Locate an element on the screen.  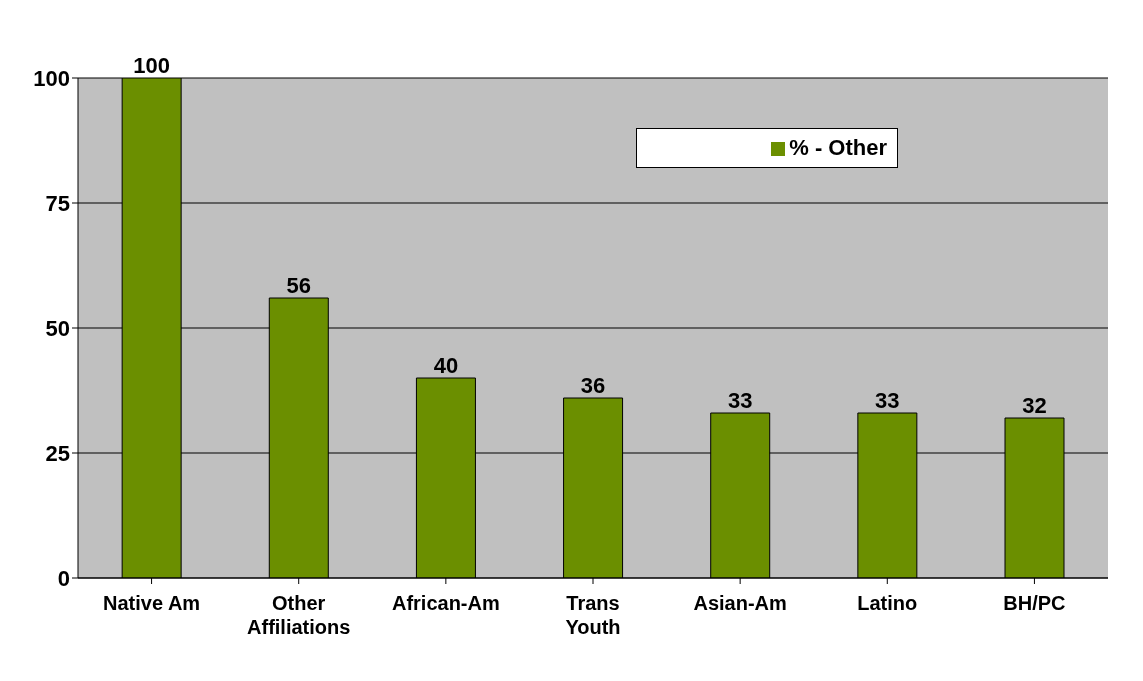
legend-label: % - Other is located at coordinates (838, 147).